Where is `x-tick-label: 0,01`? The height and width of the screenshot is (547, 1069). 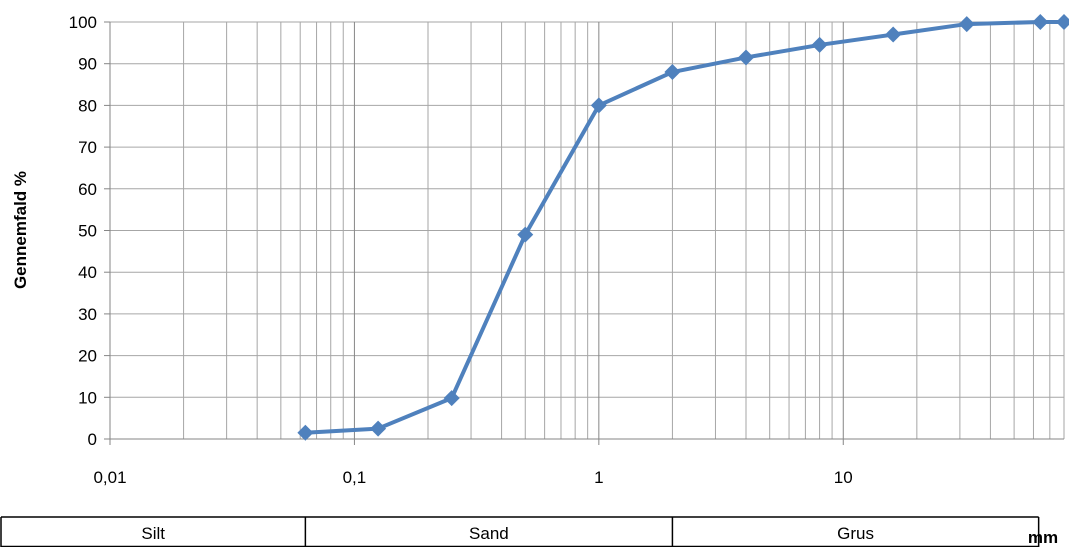 x-tick-label: 0,01 is located at coordinates (109, 477).